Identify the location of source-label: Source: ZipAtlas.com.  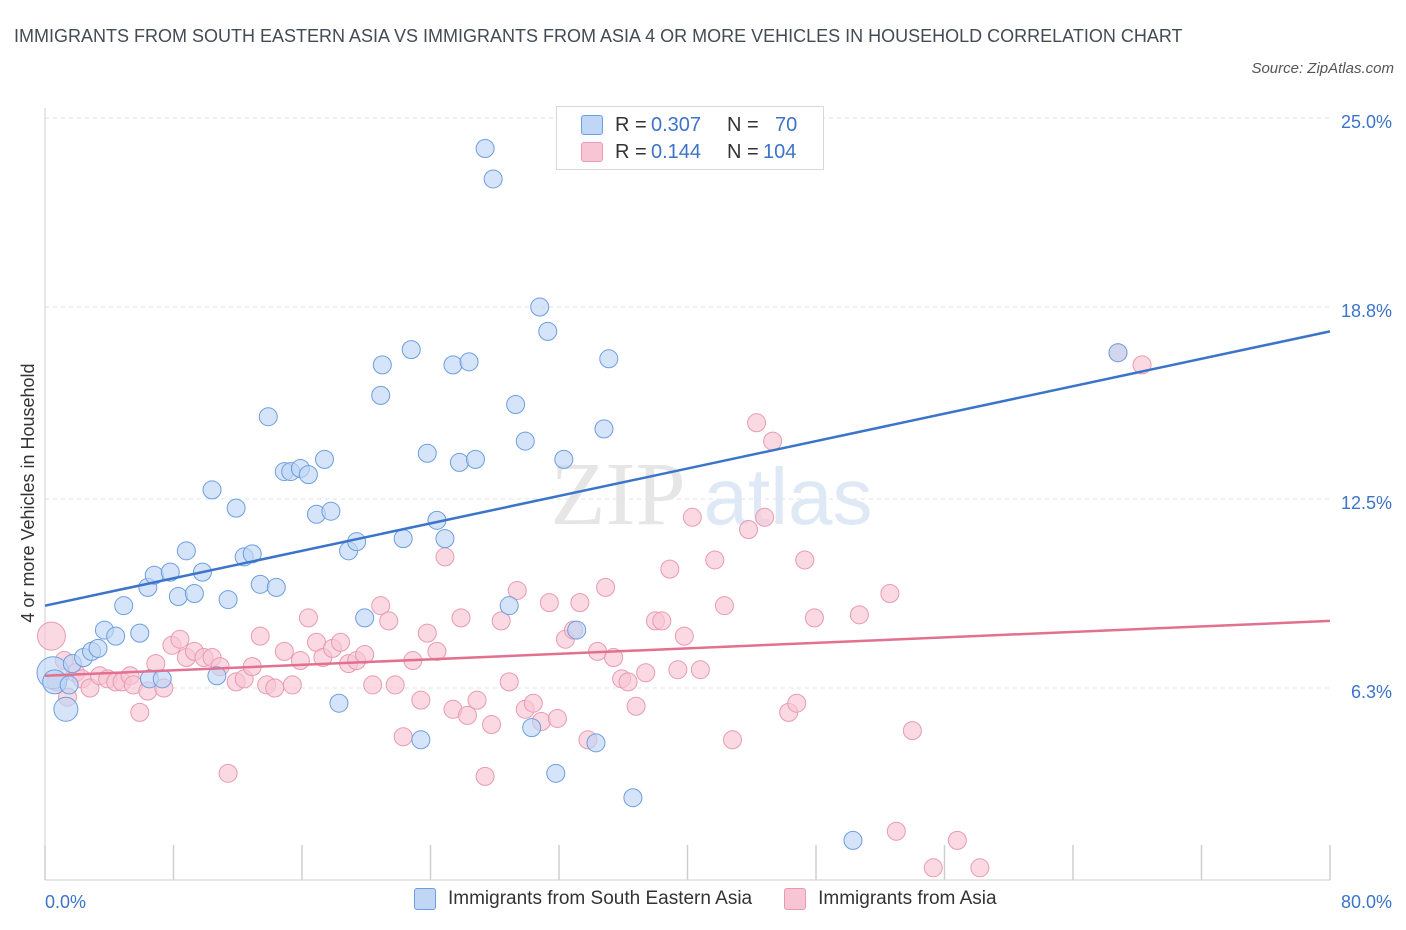
(1322, 68).